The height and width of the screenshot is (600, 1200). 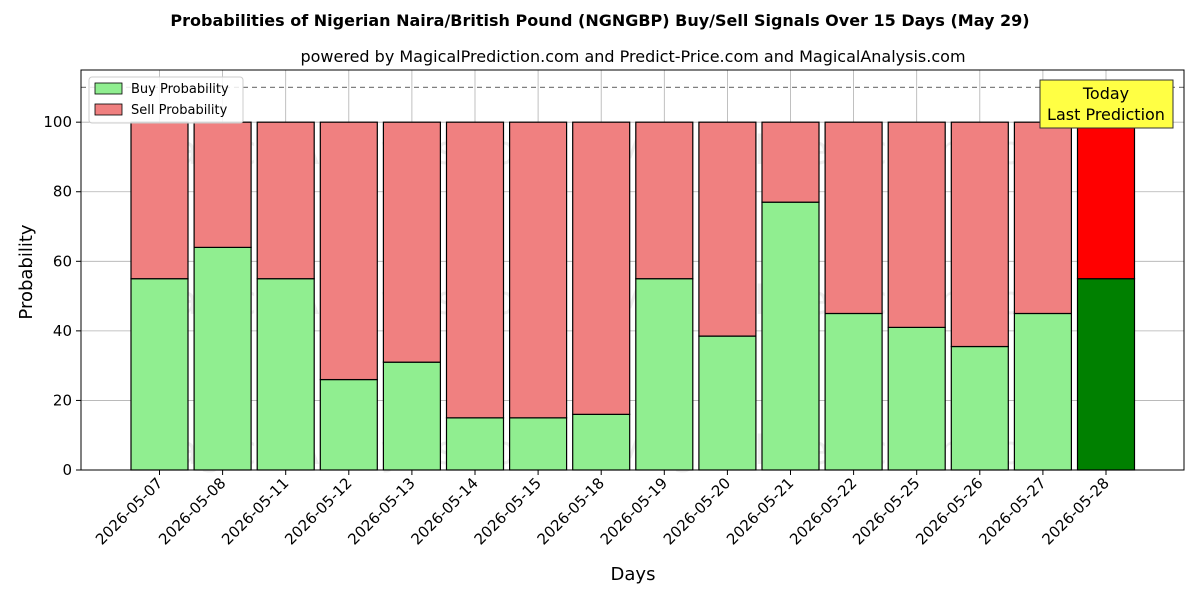 I want to click on annotation-box, so click(x=1106, y=104).